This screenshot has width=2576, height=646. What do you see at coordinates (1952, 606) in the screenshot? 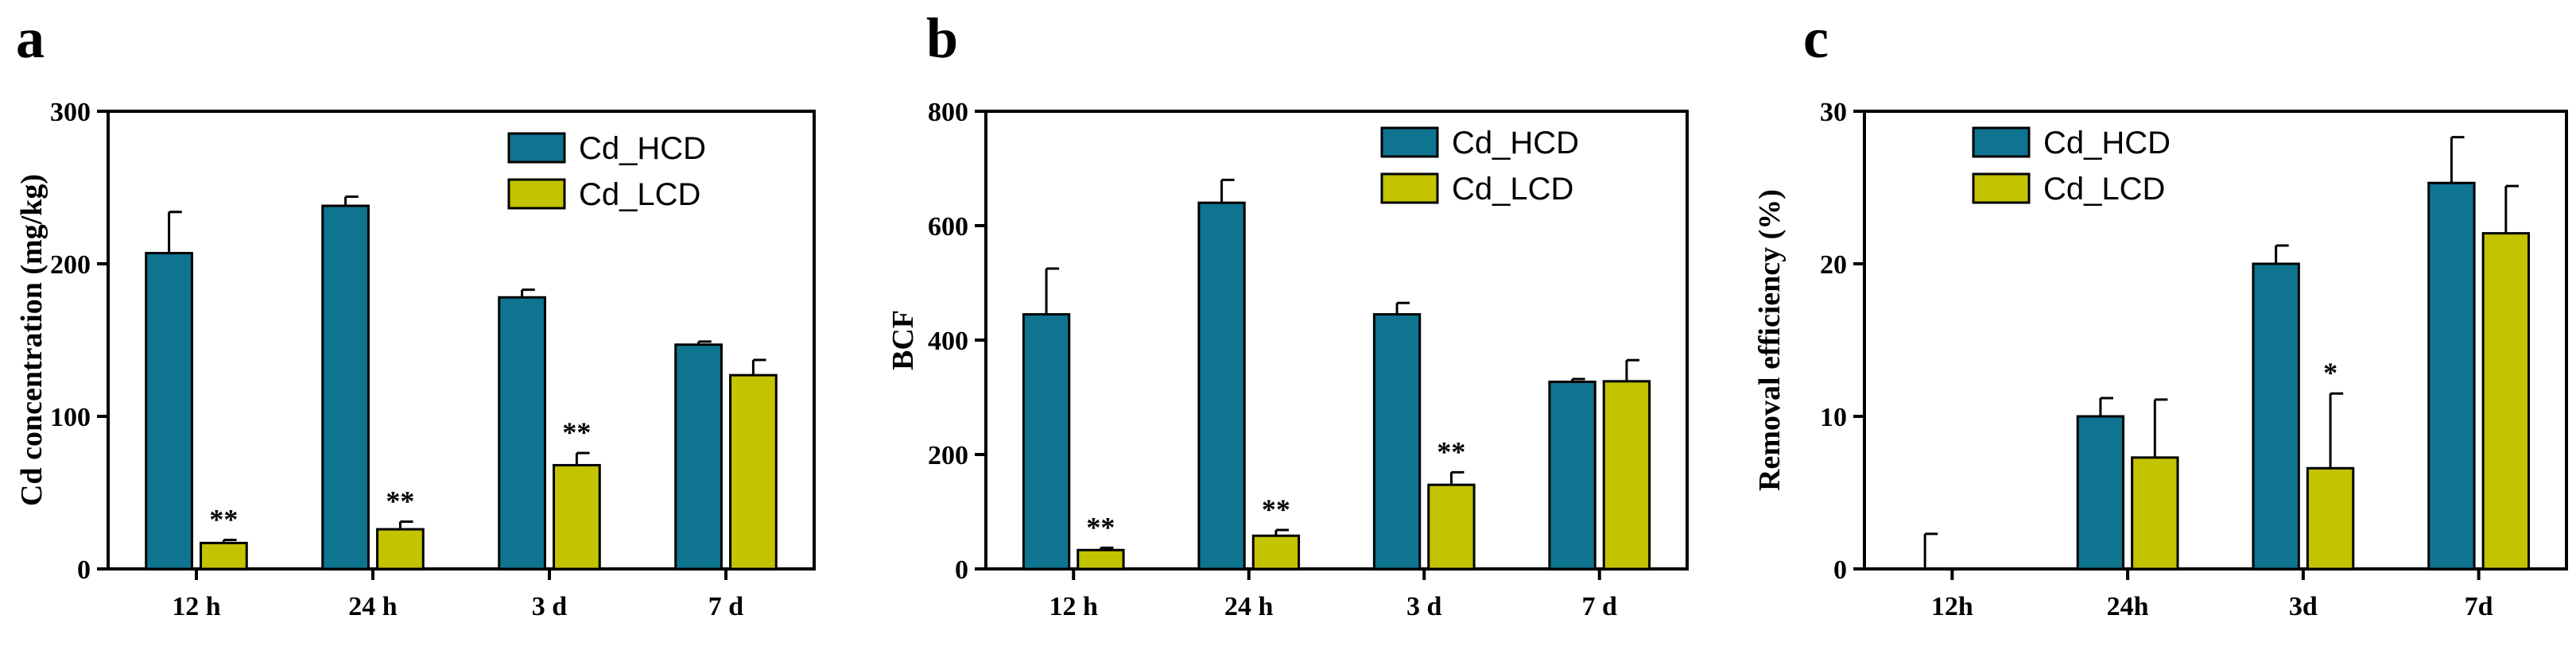
I see `x-tick-label: 12h` at bounding box center [1952, 606].